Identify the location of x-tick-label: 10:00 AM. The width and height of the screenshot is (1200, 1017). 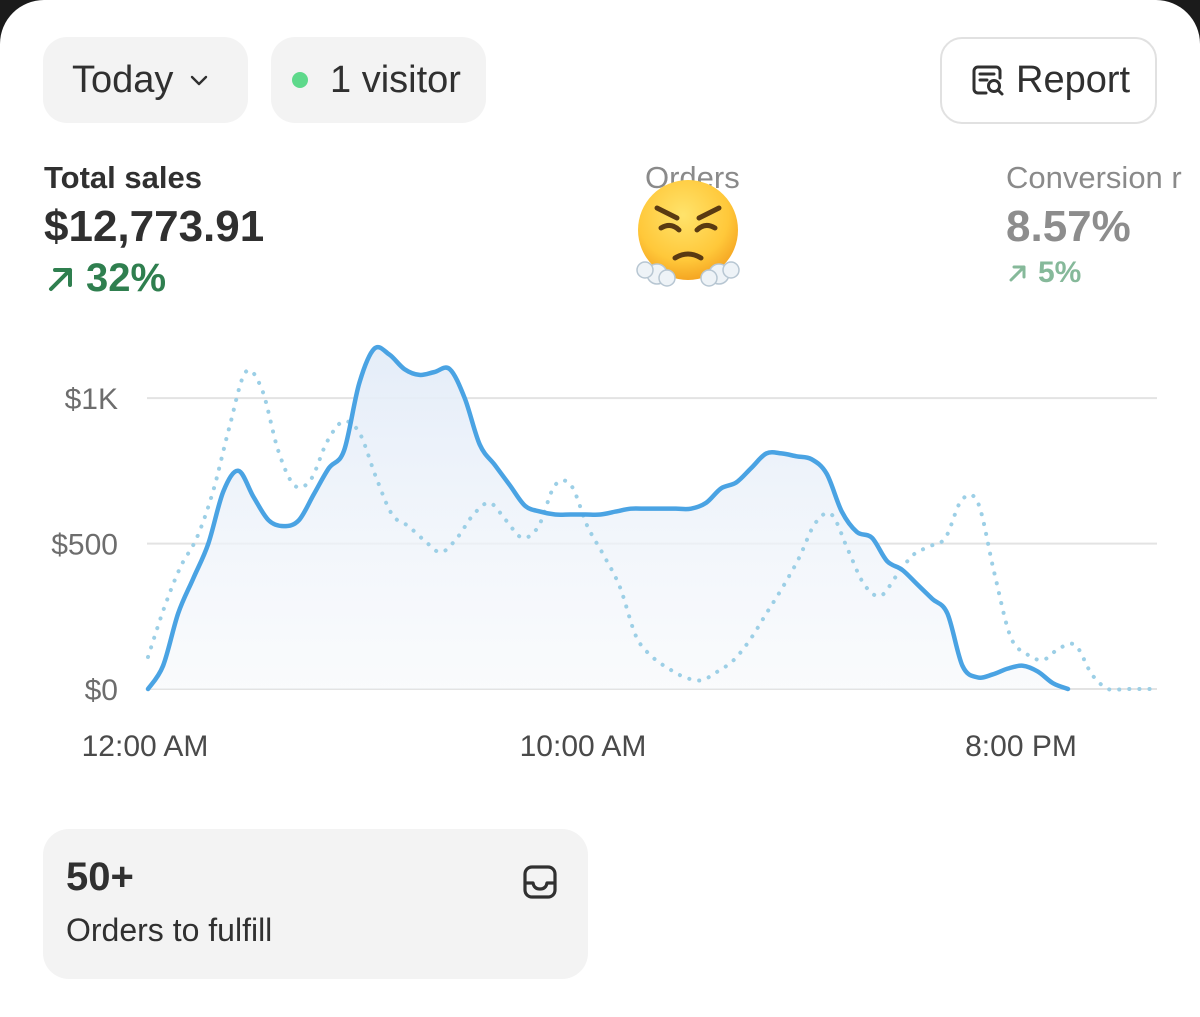
(583, 746).